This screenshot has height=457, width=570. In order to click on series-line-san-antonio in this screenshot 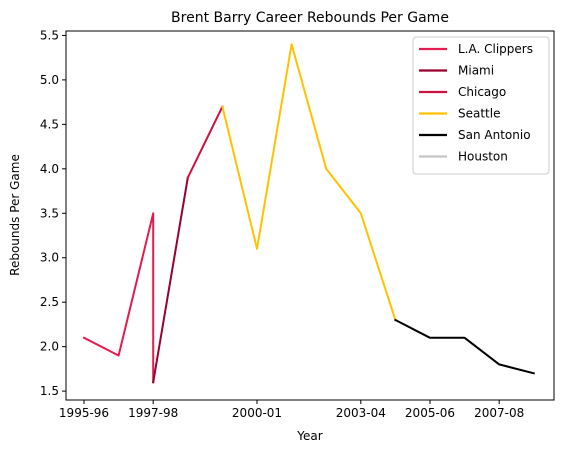, I will do `click(465, 346)`.